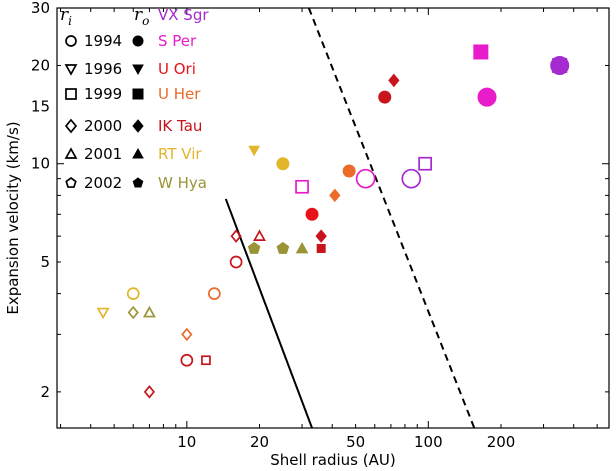 Image resolution: width=616 pixels, height=471 pixels. I want to click on legend-year-label: 1999, so click(103, 94).